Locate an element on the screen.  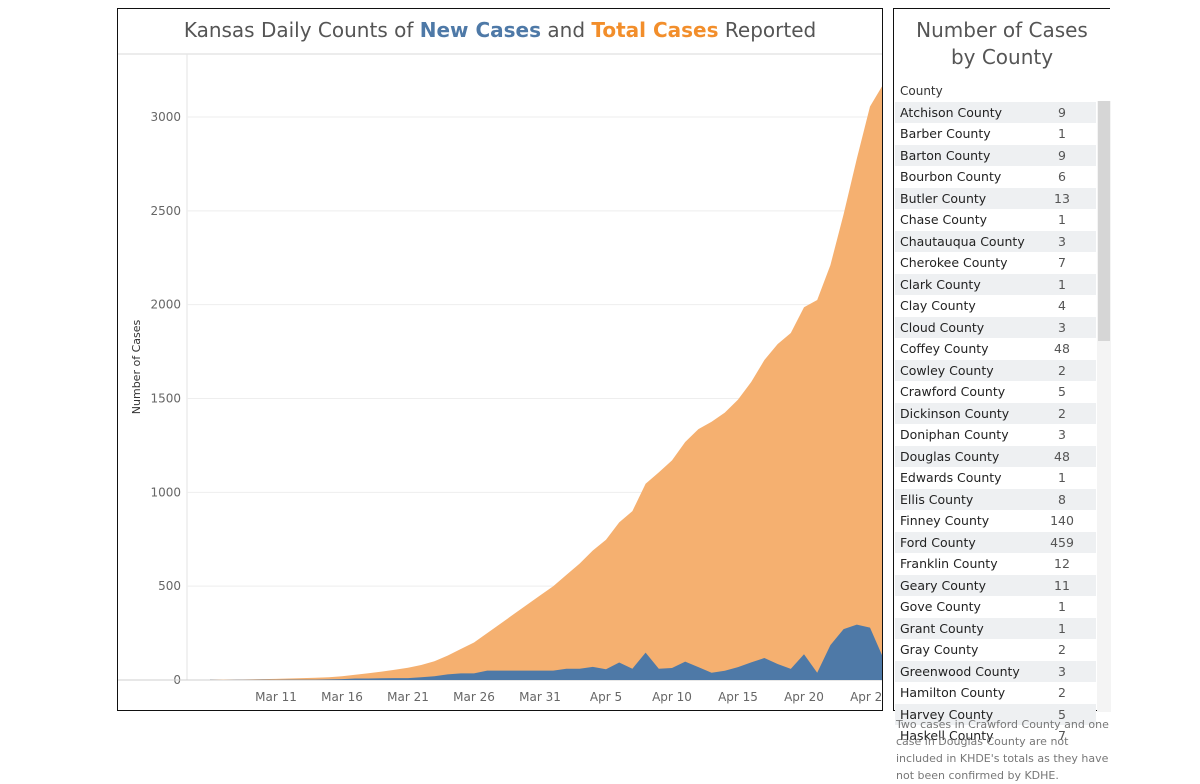
y-tick-label: 2500 is located at coordinates (165, 211).